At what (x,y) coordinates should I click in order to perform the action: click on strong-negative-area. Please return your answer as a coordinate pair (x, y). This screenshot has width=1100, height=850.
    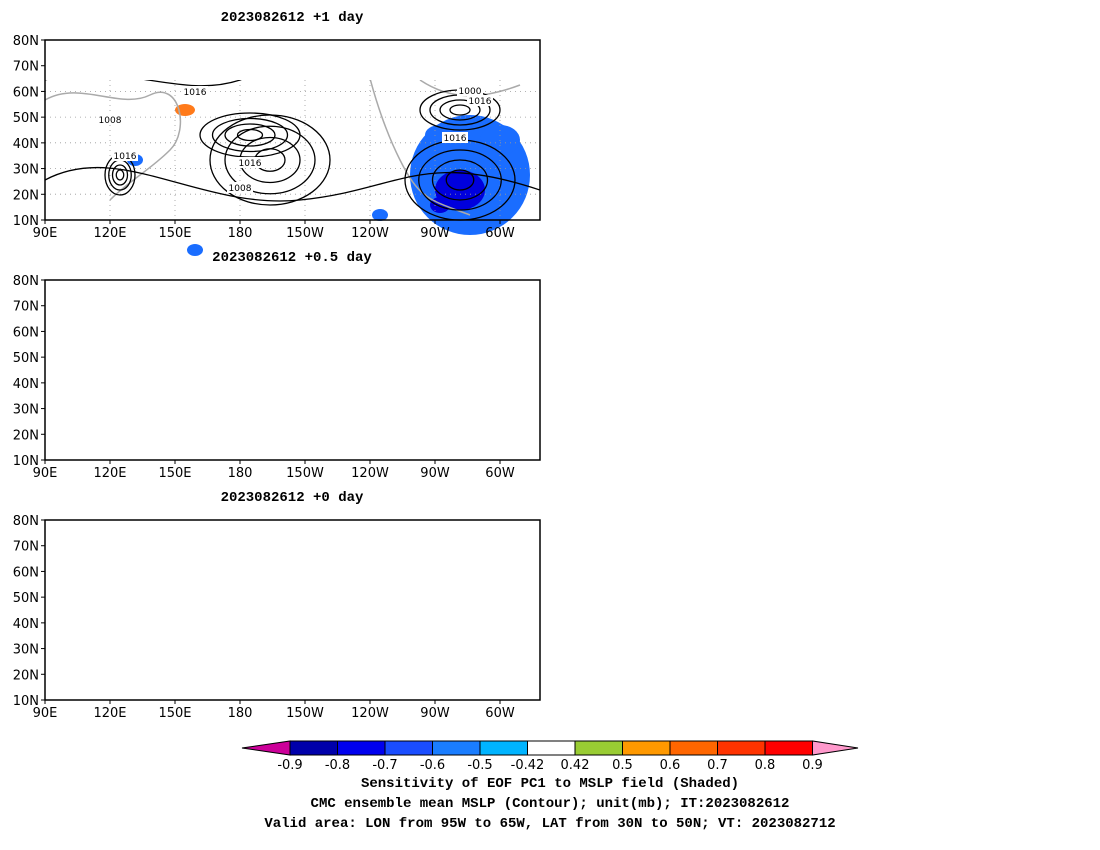
    Looking at the image, I should click on (450, 380).